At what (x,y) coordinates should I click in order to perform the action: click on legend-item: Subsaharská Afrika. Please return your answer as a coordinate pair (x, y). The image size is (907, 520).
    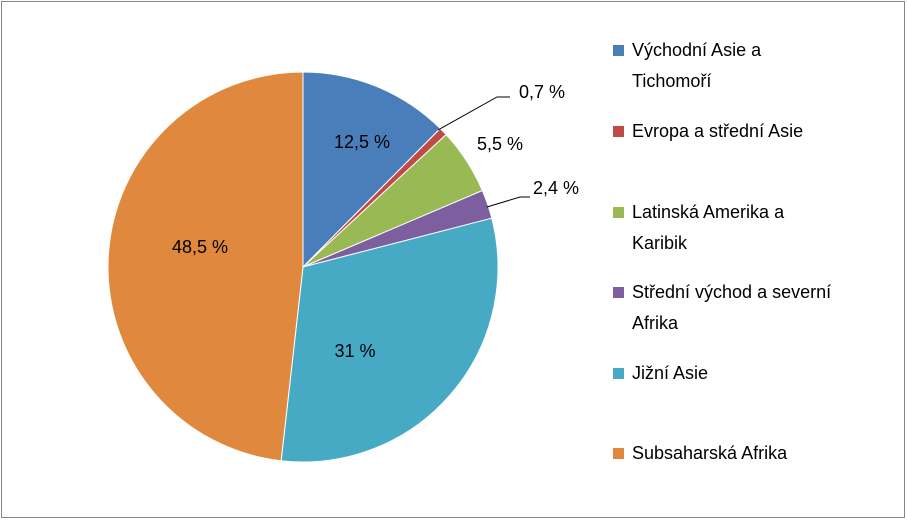
    Looking at the image, I should click on (725, 453).